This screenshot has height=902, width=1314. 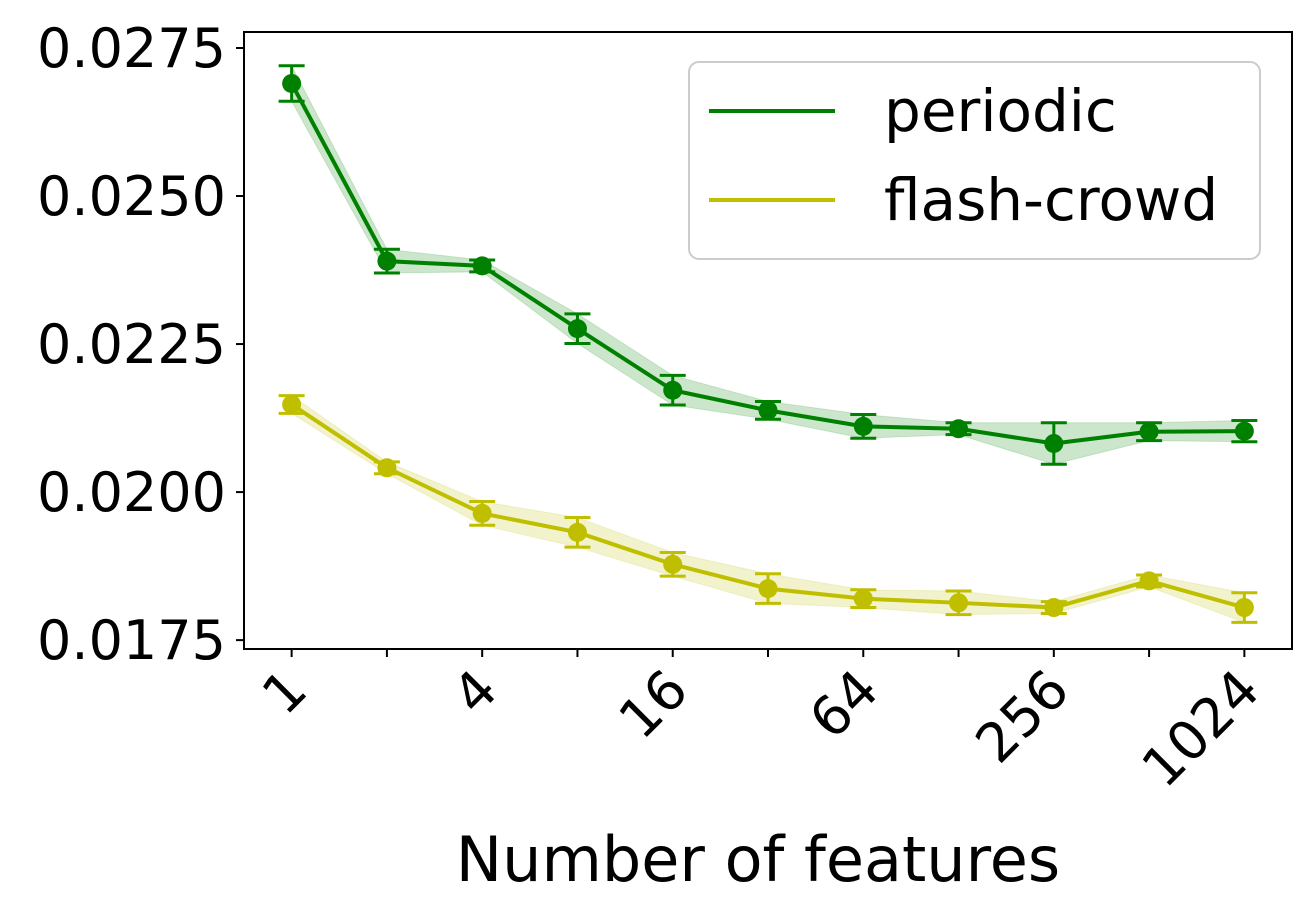 I want to click on x-tick-label: 256, so click(x=1022, y=716).